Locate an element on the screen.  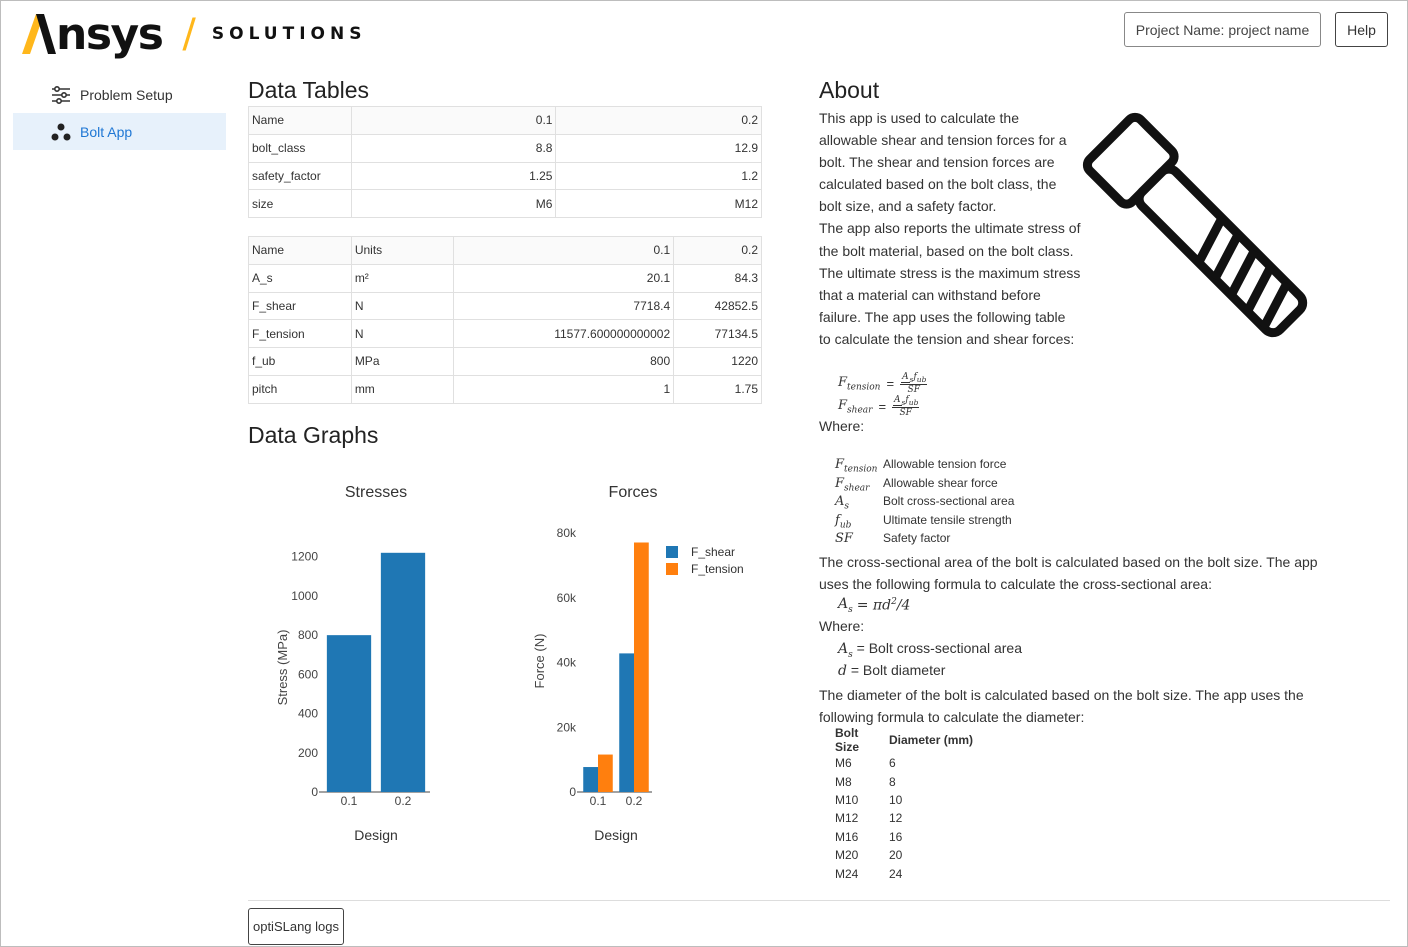
table-row: M20 20 is located at coordinates (906, 855).